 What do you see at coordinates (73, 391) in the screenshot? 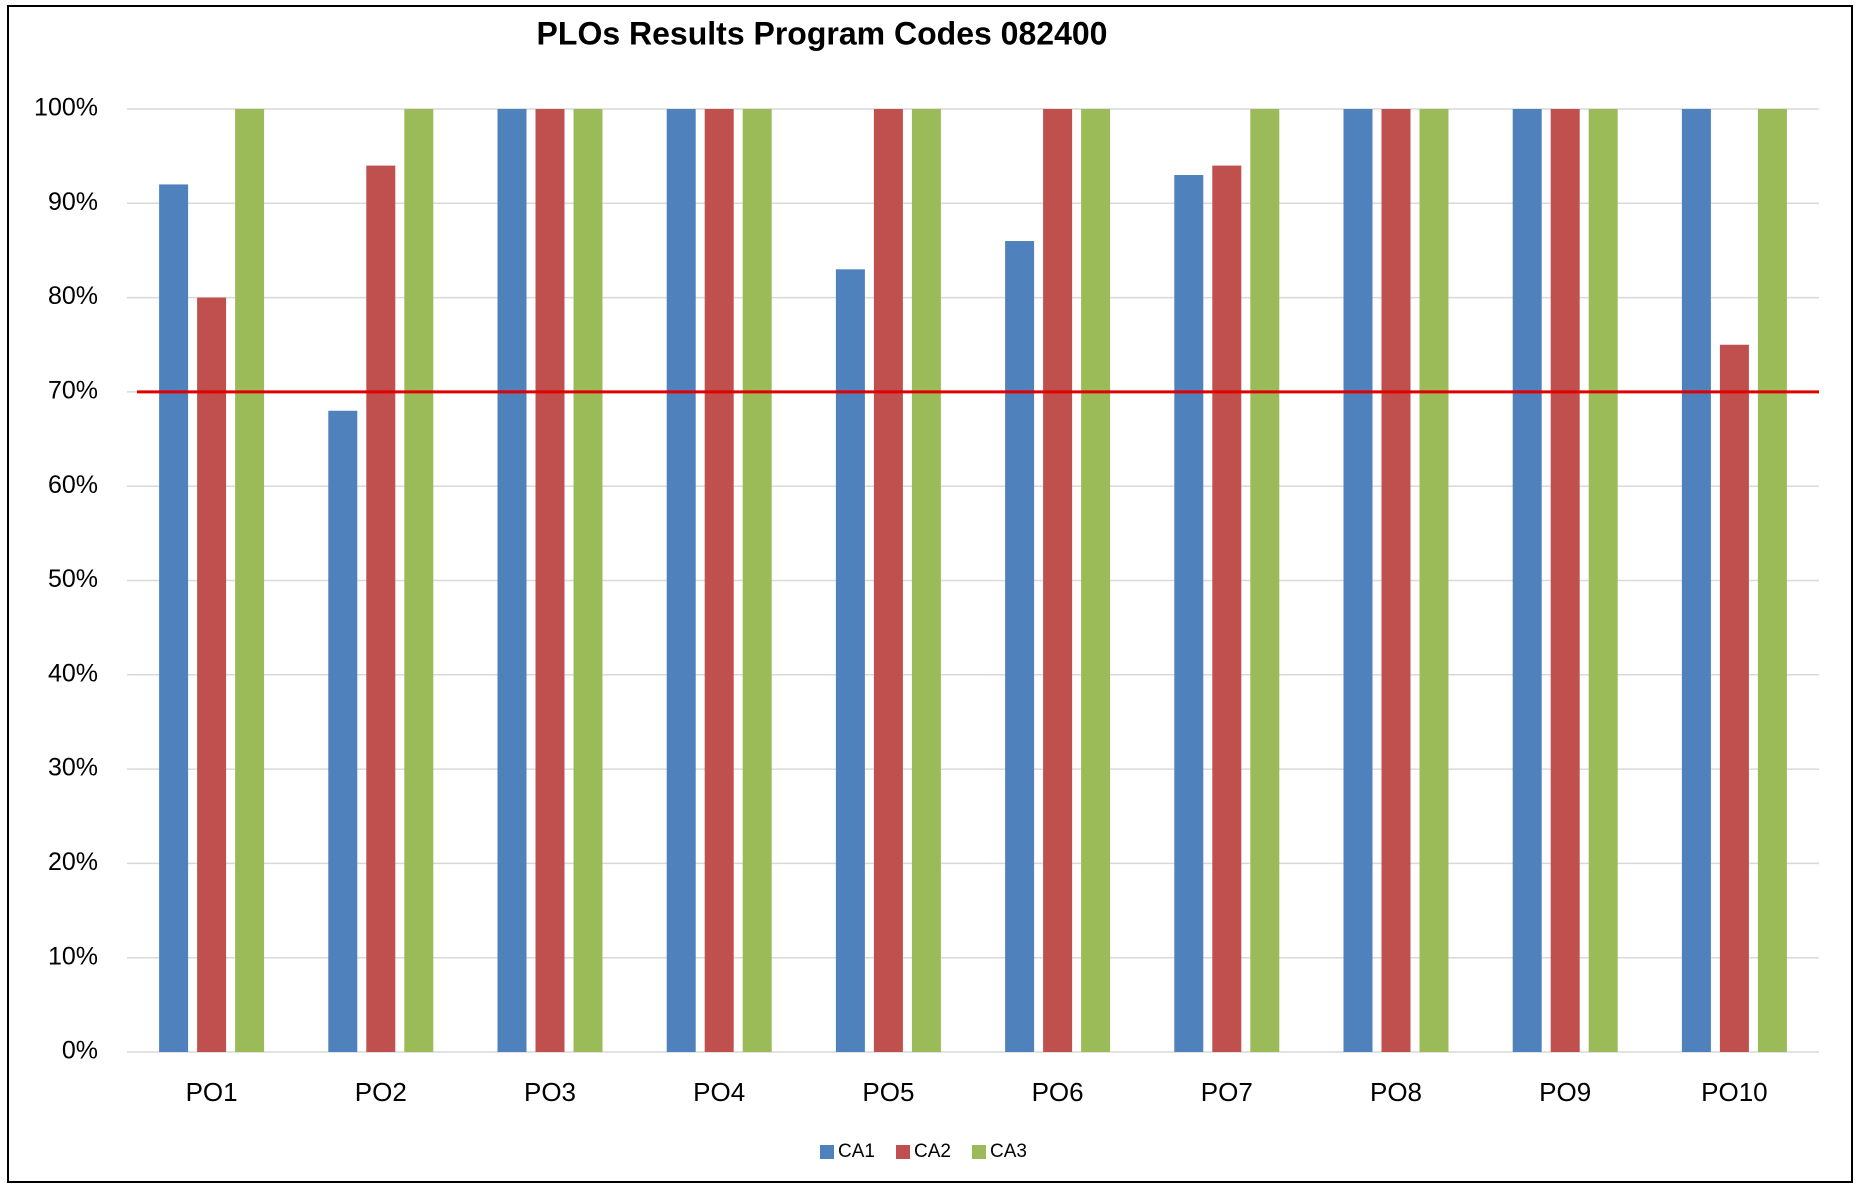
I see `y-tick-label: 70%` at bounding box center [73, 391].